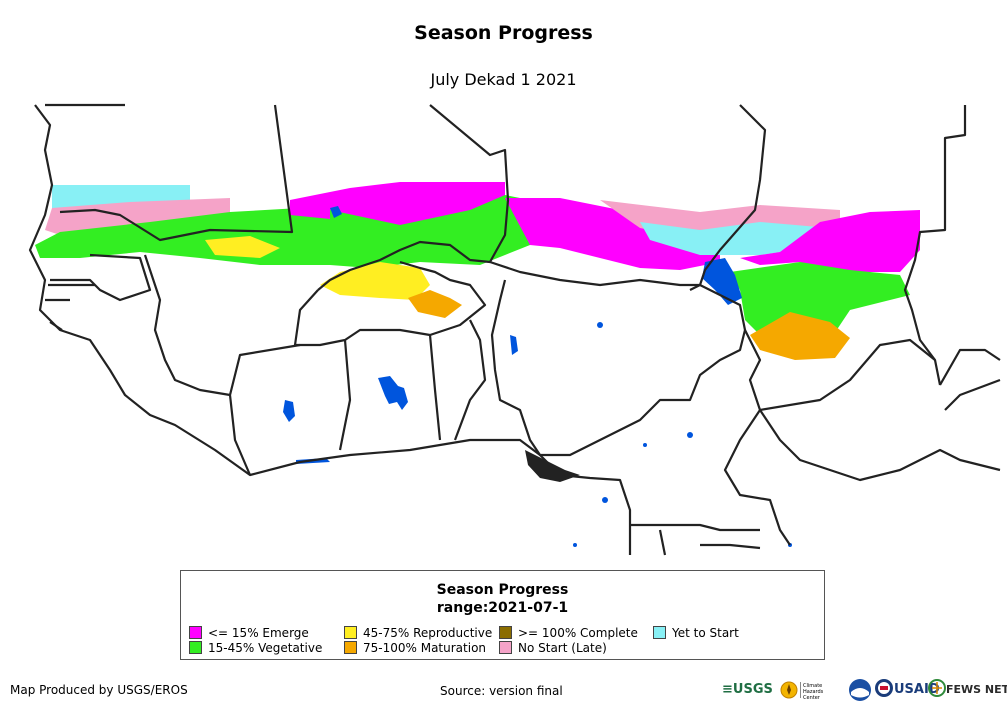  Describe the element at coordinates (800, 336) in the screenshot. I see `region-maturation-east` at that location.